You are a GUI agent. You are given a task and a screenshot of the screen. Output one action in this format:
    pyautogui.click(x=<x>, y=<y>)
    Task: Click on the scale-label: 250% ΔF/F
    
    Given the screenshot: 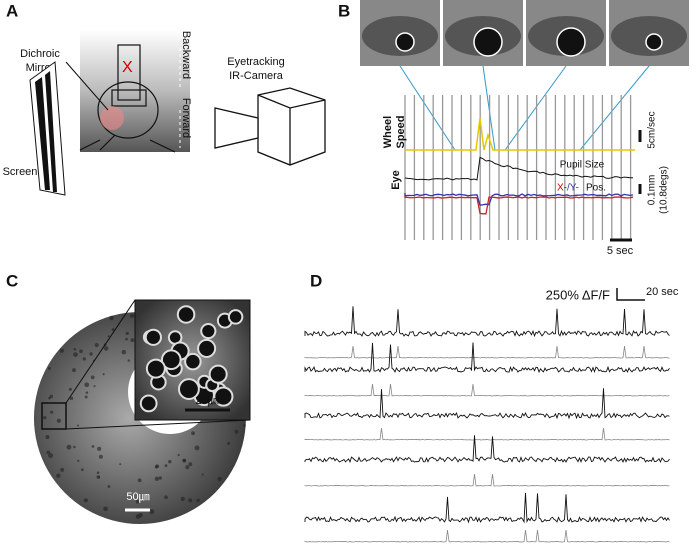 What is the action you would take?
    pyautogui.click(x=578, y=294)
    